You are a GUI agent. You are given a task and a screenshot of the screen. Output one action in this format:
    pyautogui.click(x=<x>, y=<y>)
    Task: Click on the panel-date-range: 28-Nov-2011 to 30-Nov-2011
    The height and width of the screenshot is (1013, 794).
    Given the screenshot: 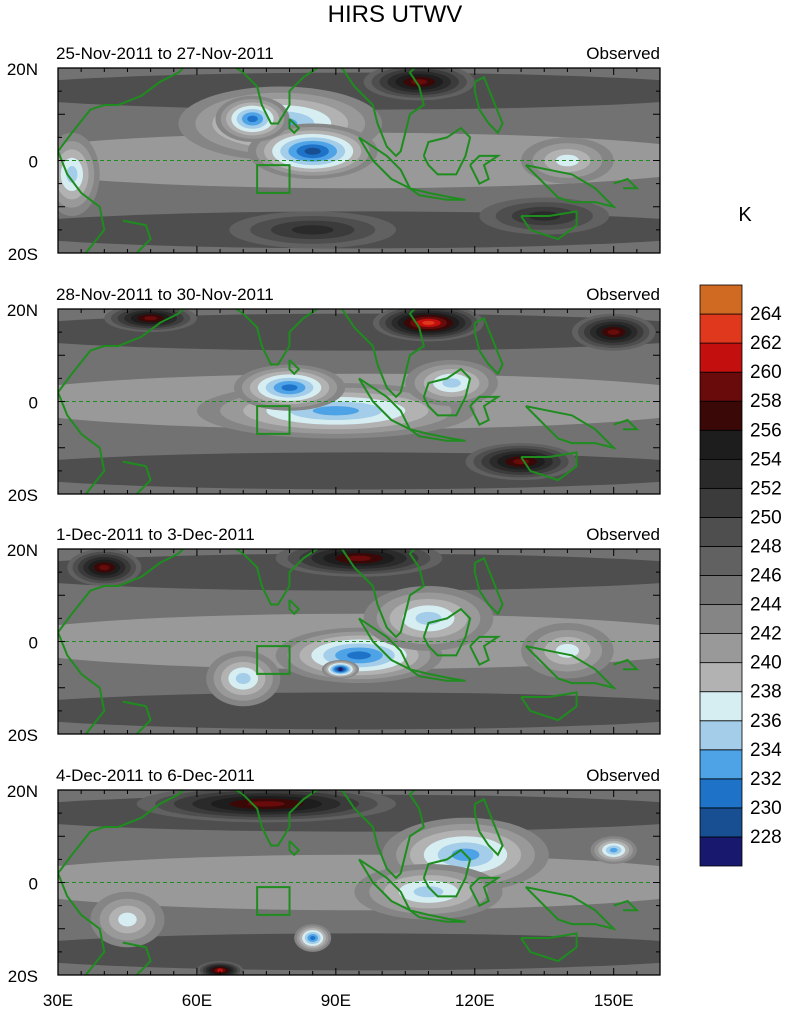 What is the action you would take?
    pyautogui.click(x=165, y=294)
    